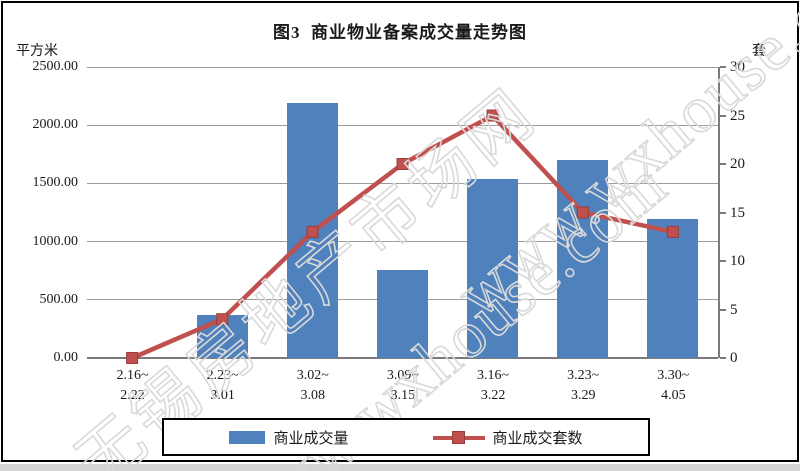 The height and width of the screenshot is (471, 800). Describe the element at coordinates (737, 212) in the screenshot. I see `right-axis-tick-label: 15` at that location.